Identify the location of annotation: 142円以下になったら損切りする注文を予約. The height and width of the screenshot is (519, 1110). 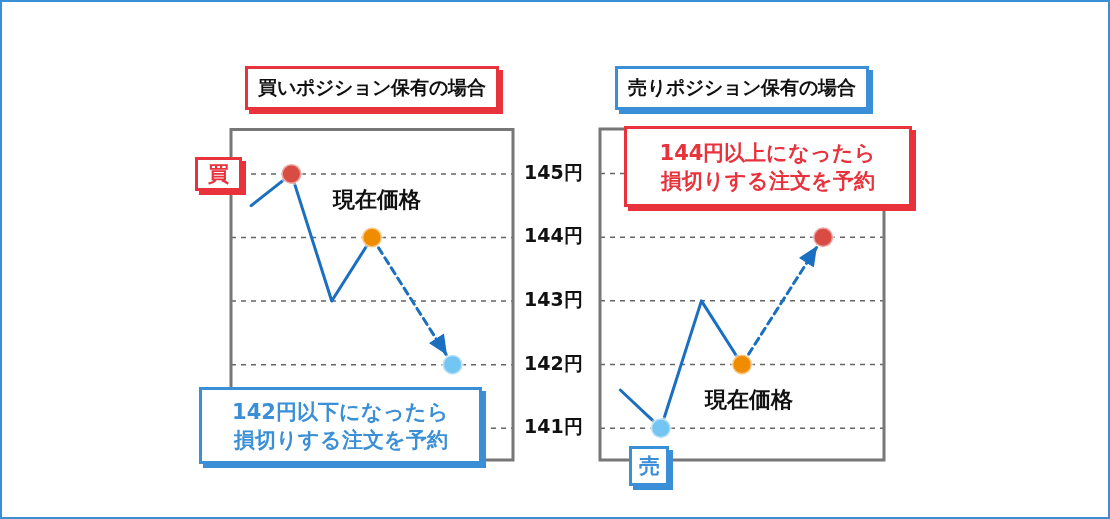
(340, 426).